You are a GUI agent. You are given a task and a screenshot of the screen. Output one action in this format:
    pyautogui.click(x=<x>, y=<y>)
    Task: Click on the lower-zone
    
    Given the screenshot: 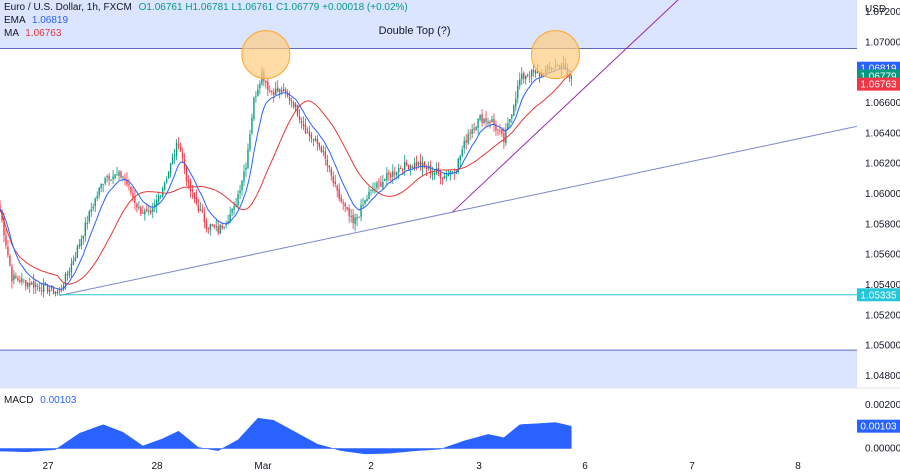 What is the action you would take?
    pyautogui.click(x=428, y=369)
    